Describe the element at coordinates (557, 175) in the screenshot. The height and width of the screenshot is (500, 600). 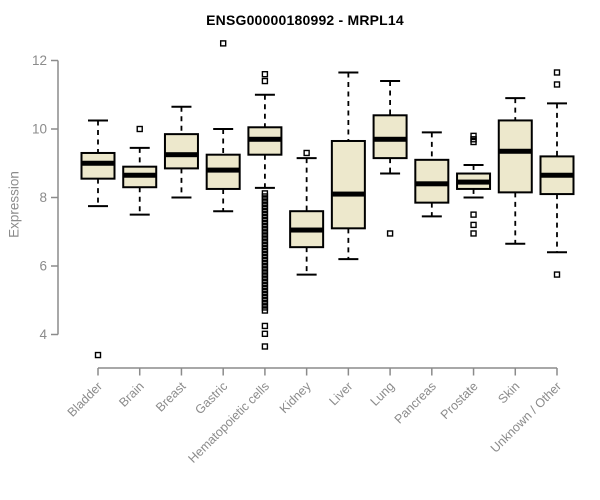
I see `median-line-unknown-other` at that location.